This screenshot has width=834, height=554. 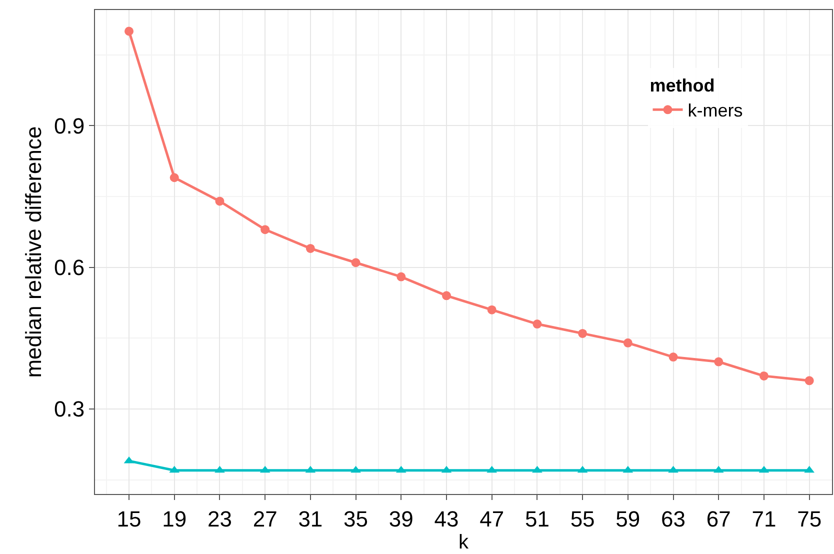 I want to click on x-tick-label: 19, so click(x=174, y=519).